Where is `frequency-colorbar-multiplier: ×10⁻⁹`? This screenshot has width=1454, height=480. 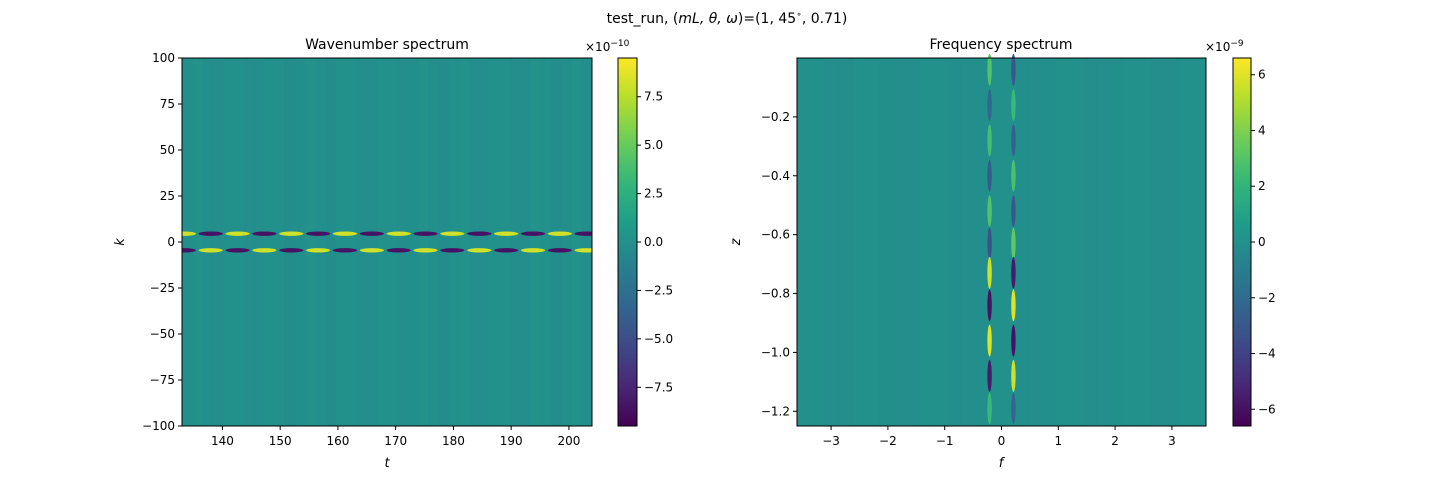
frequency-colorbar-multiplier: ×10⁻⁹ is located at coordinates (1224, 46).